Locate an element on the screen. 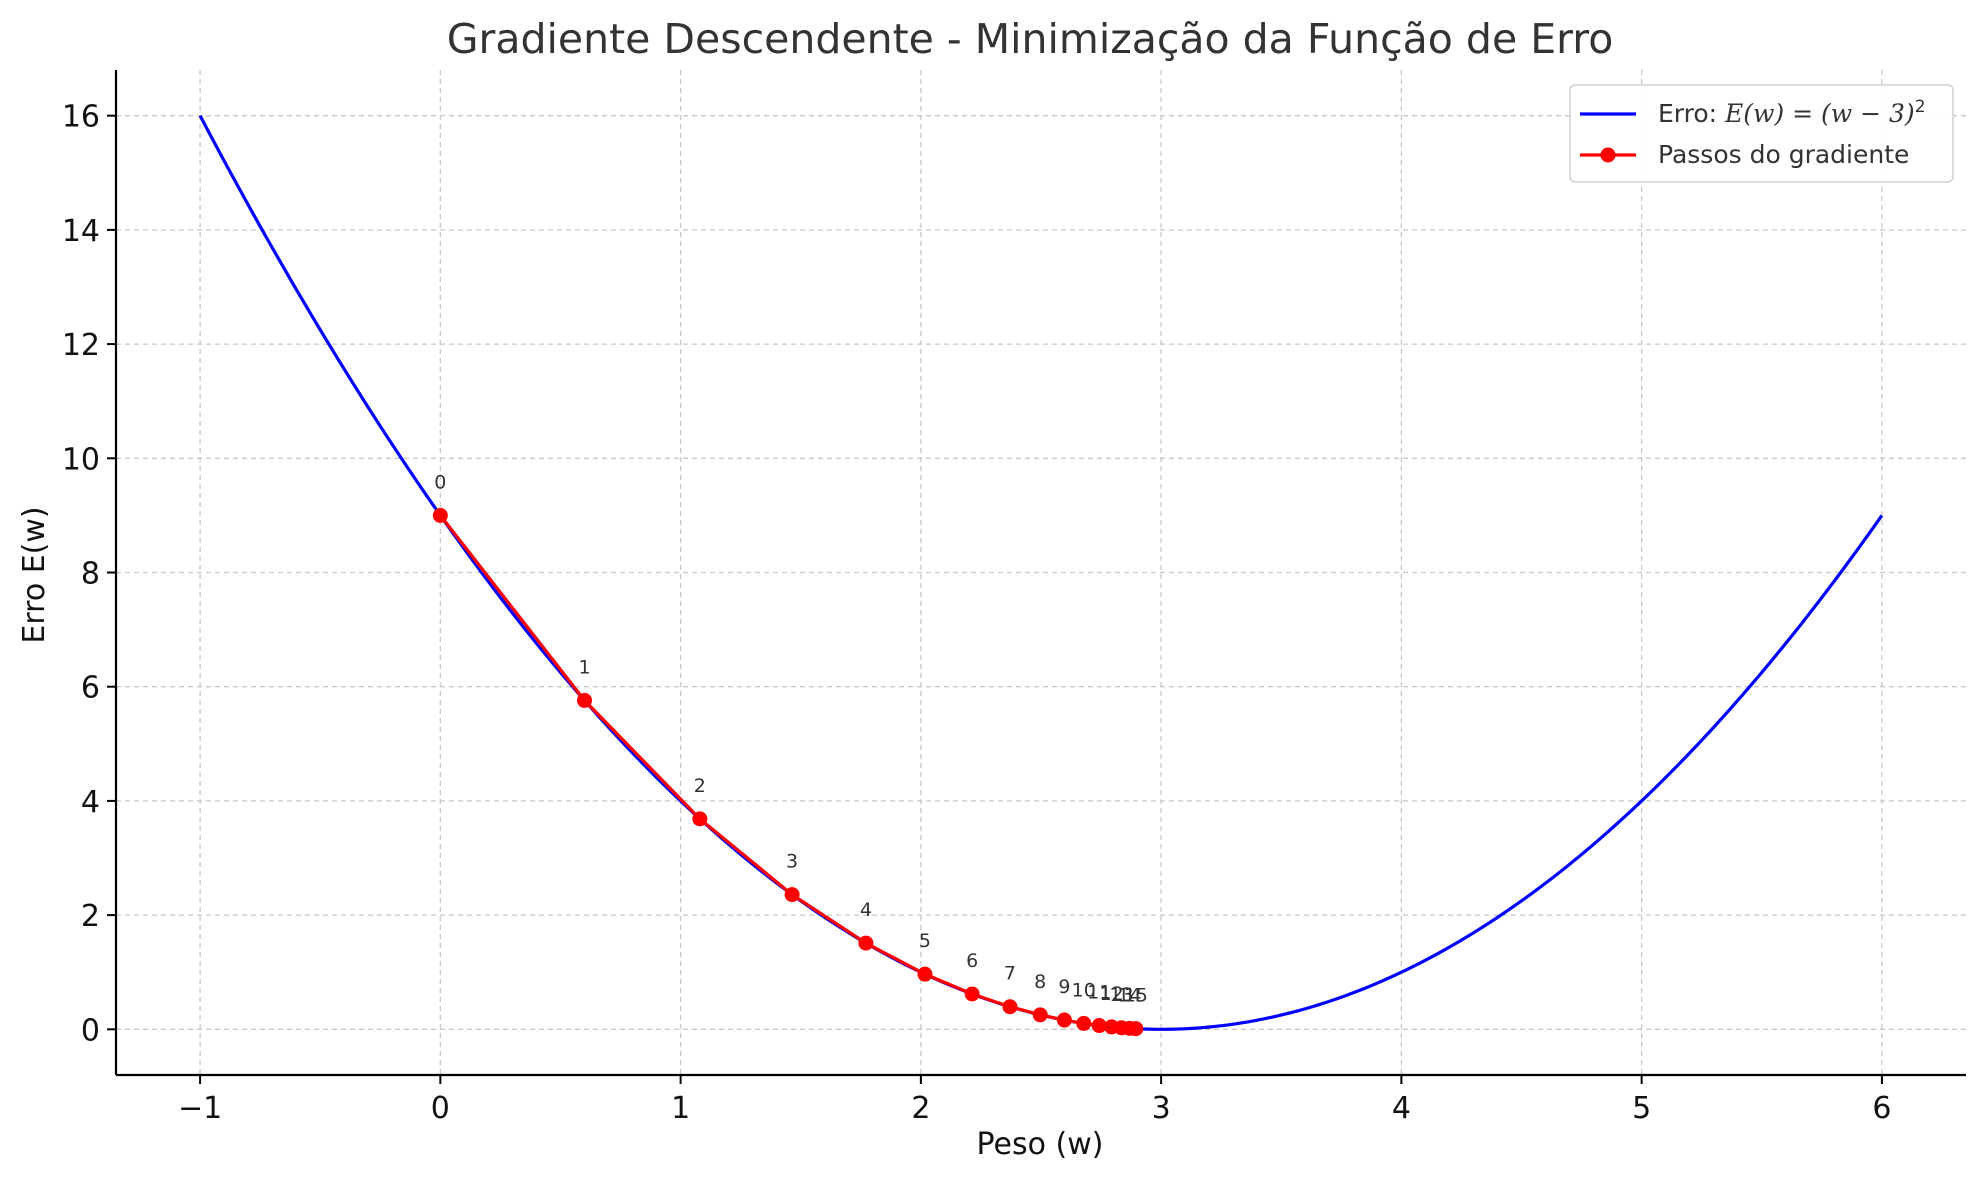  gradient-step-label: 0 is located at coordinates (440, 482).